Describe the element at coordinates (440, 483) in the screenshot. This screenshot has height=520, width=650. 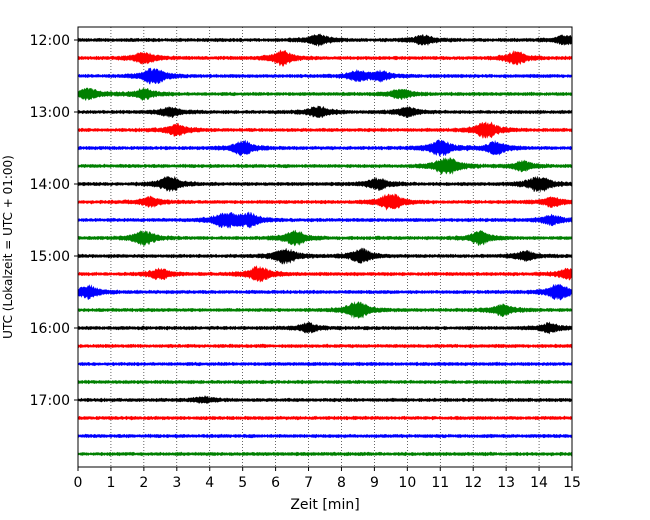
I see `x-tick-label: 11` at that location.